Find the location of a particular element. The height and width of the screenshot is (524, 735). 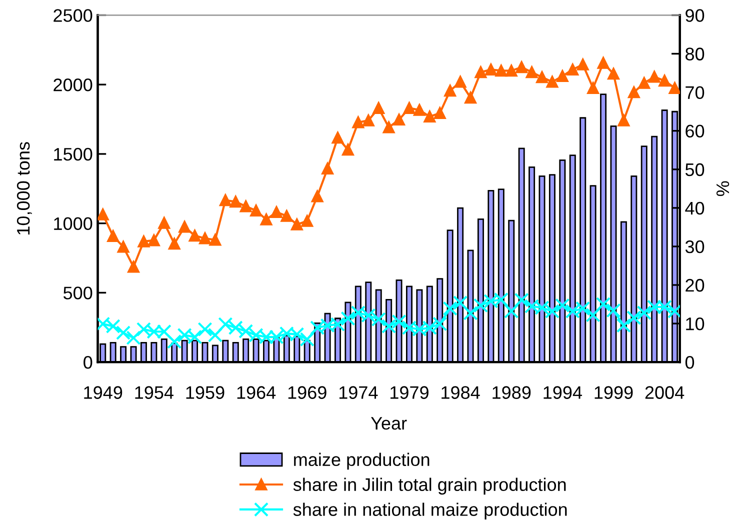

legend-label: maize production is located at coordinates (362, 461).